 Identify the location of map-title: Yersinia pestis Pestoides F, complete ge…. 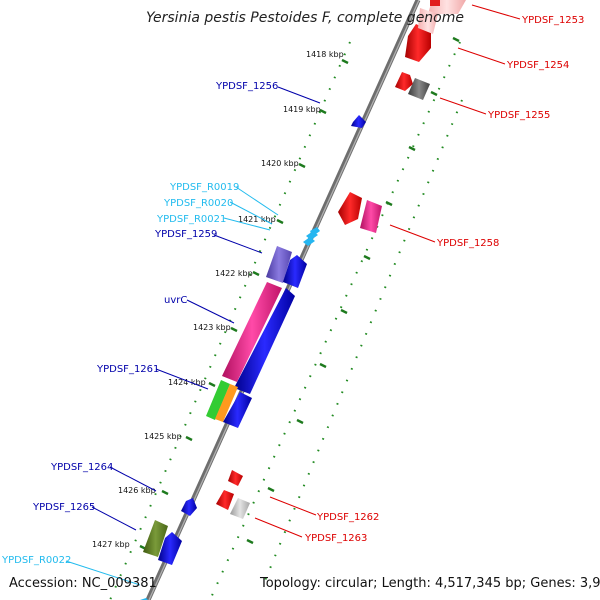
(305, 18).